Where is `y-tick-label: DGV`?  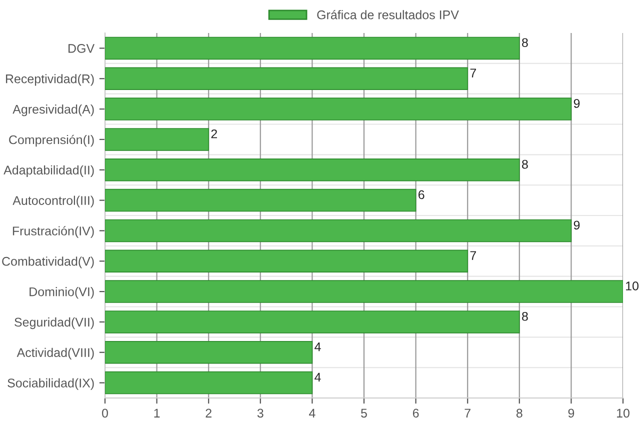 y-tick-label: DGV is located at coordinates (81, 48).